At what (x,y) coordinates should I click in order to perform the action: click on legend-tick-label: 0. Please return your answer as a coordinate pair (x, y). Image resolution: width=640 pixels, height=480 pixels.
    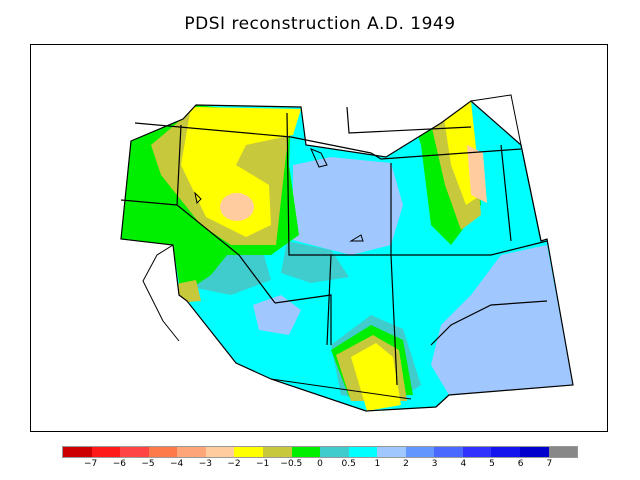
    Looking at the image, I should click on (320, 464).